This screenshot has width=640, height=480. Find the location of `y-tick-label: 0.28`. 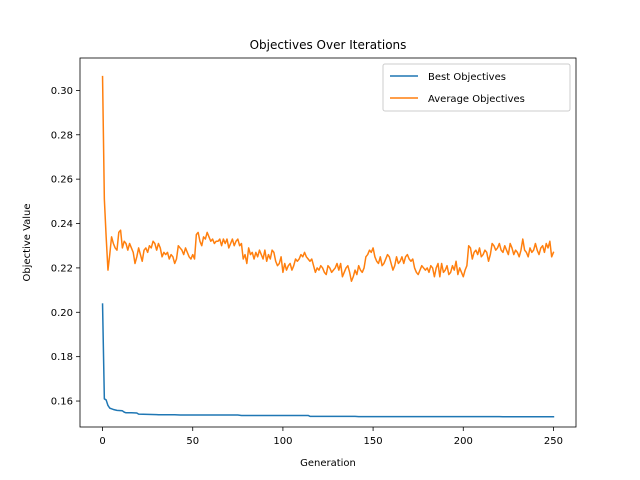

y-tick-label: 0.28 is located at coordinates (62, 135).